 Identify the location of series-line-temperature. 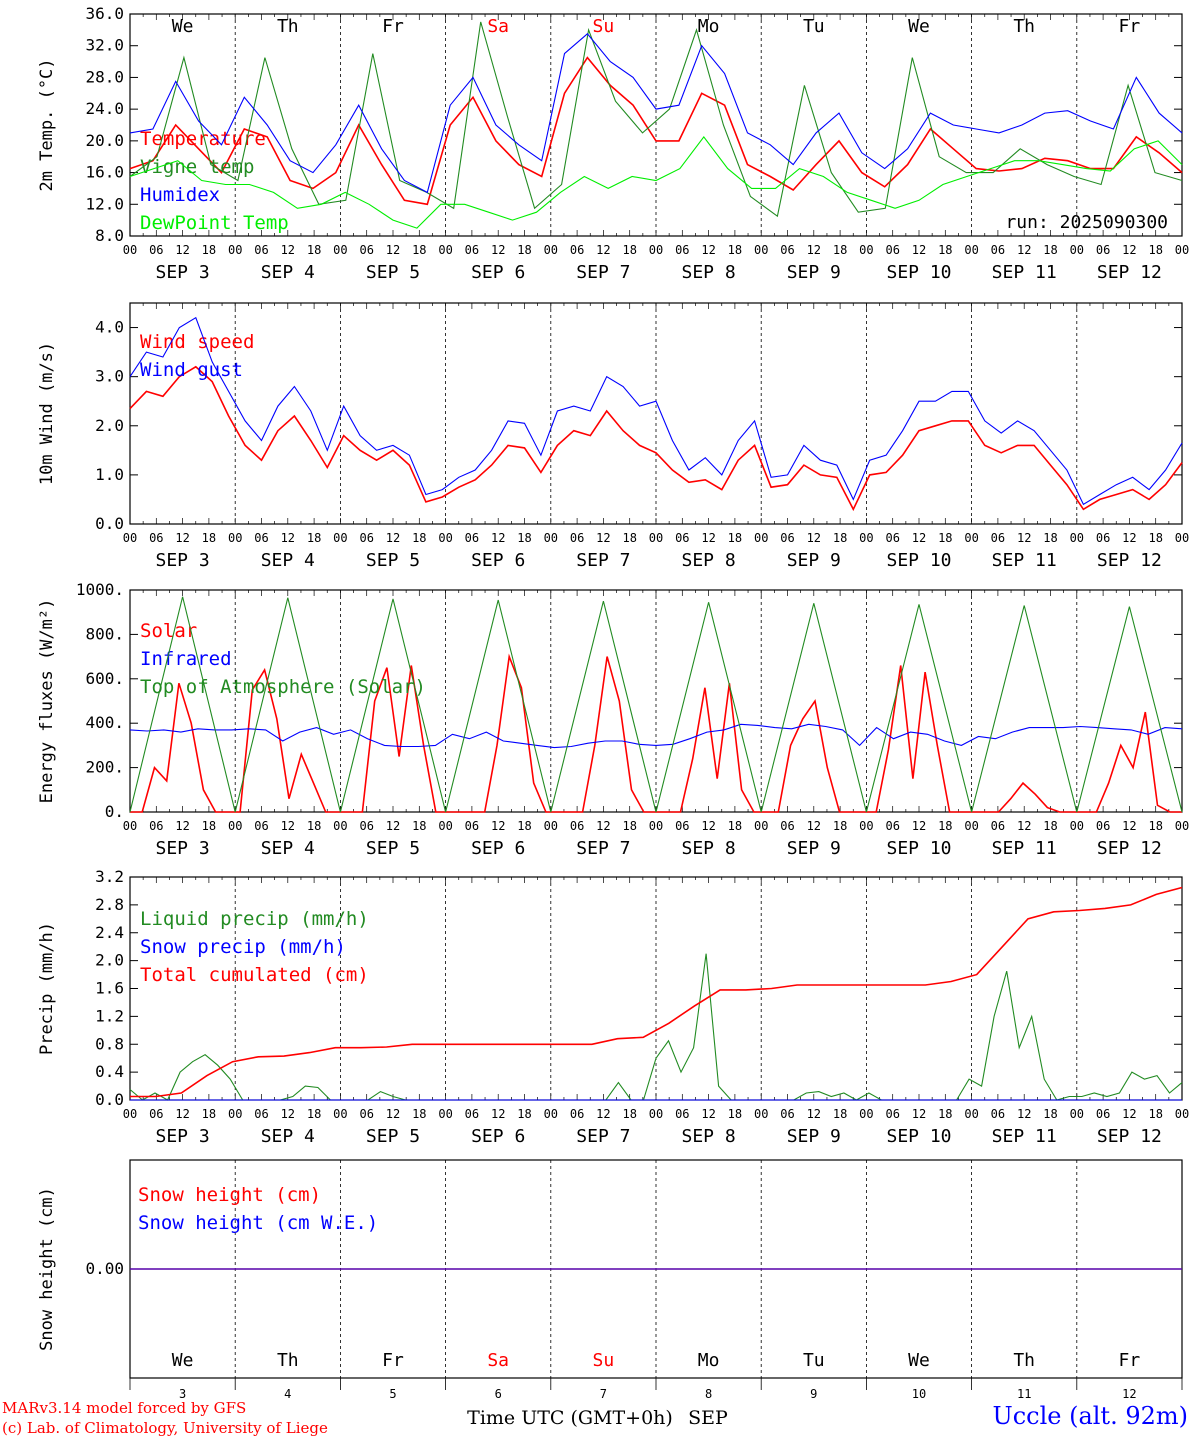
(656, 131).